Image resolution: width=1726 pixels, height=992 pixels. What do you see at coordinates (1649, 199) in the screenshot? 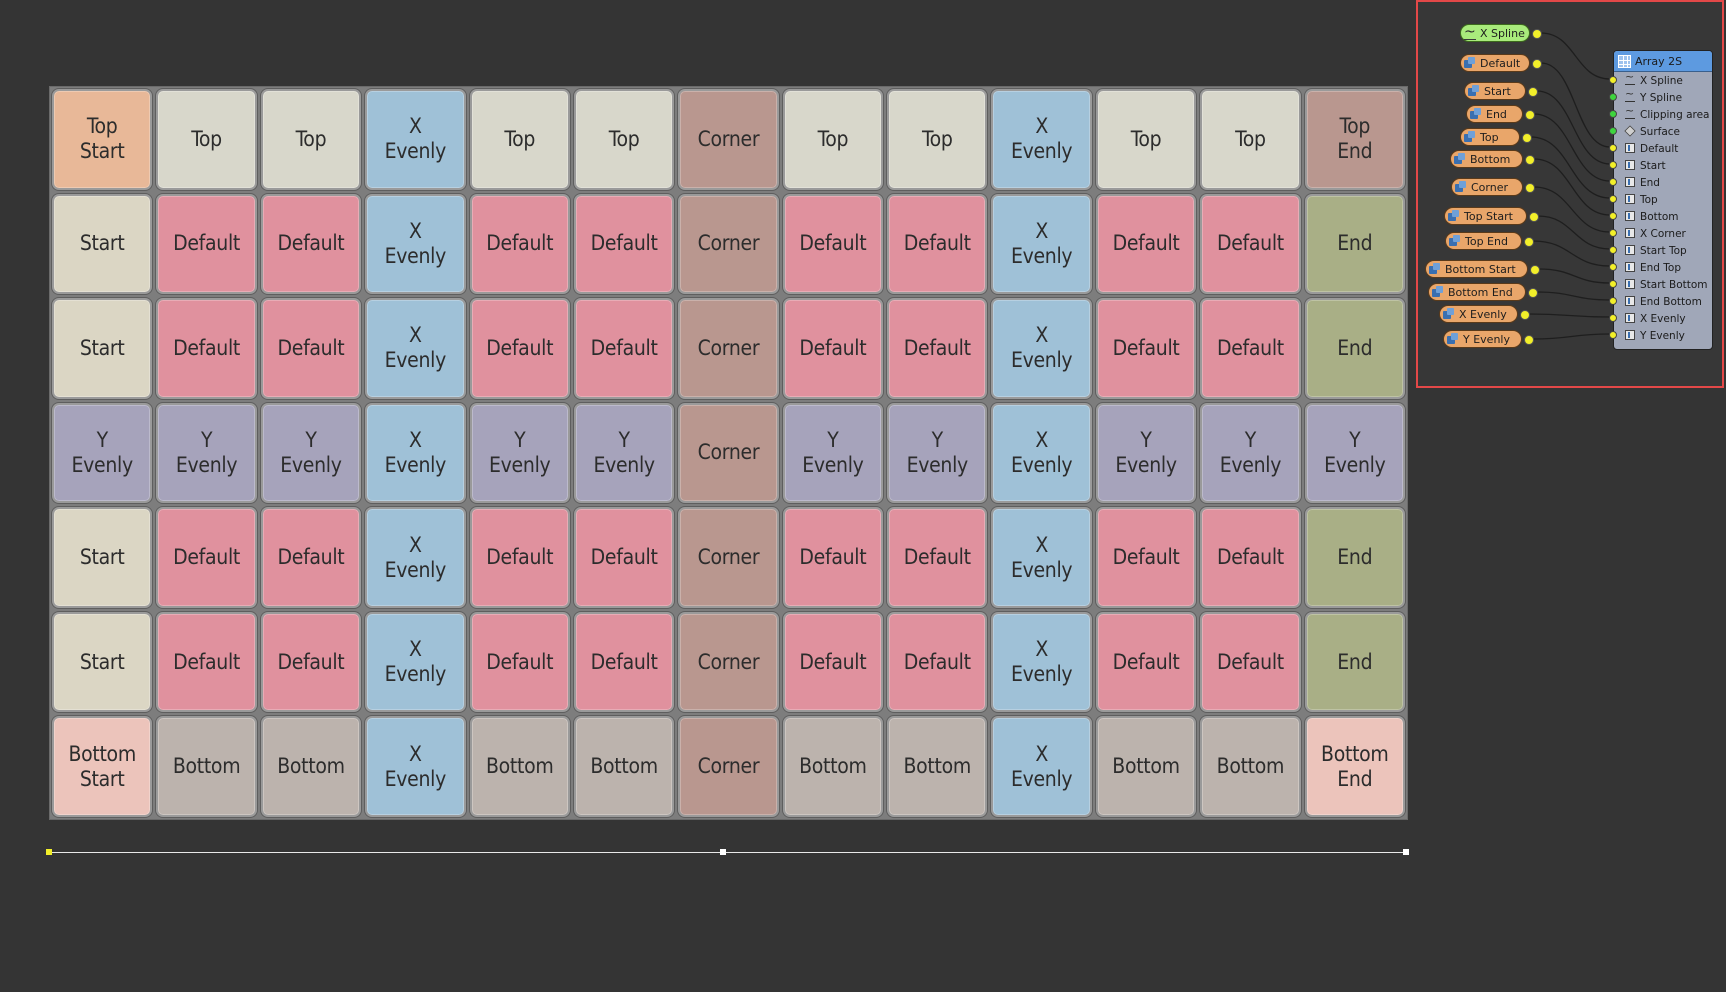
I see `array-port-label: Top` at bounding box center [1649, 199].